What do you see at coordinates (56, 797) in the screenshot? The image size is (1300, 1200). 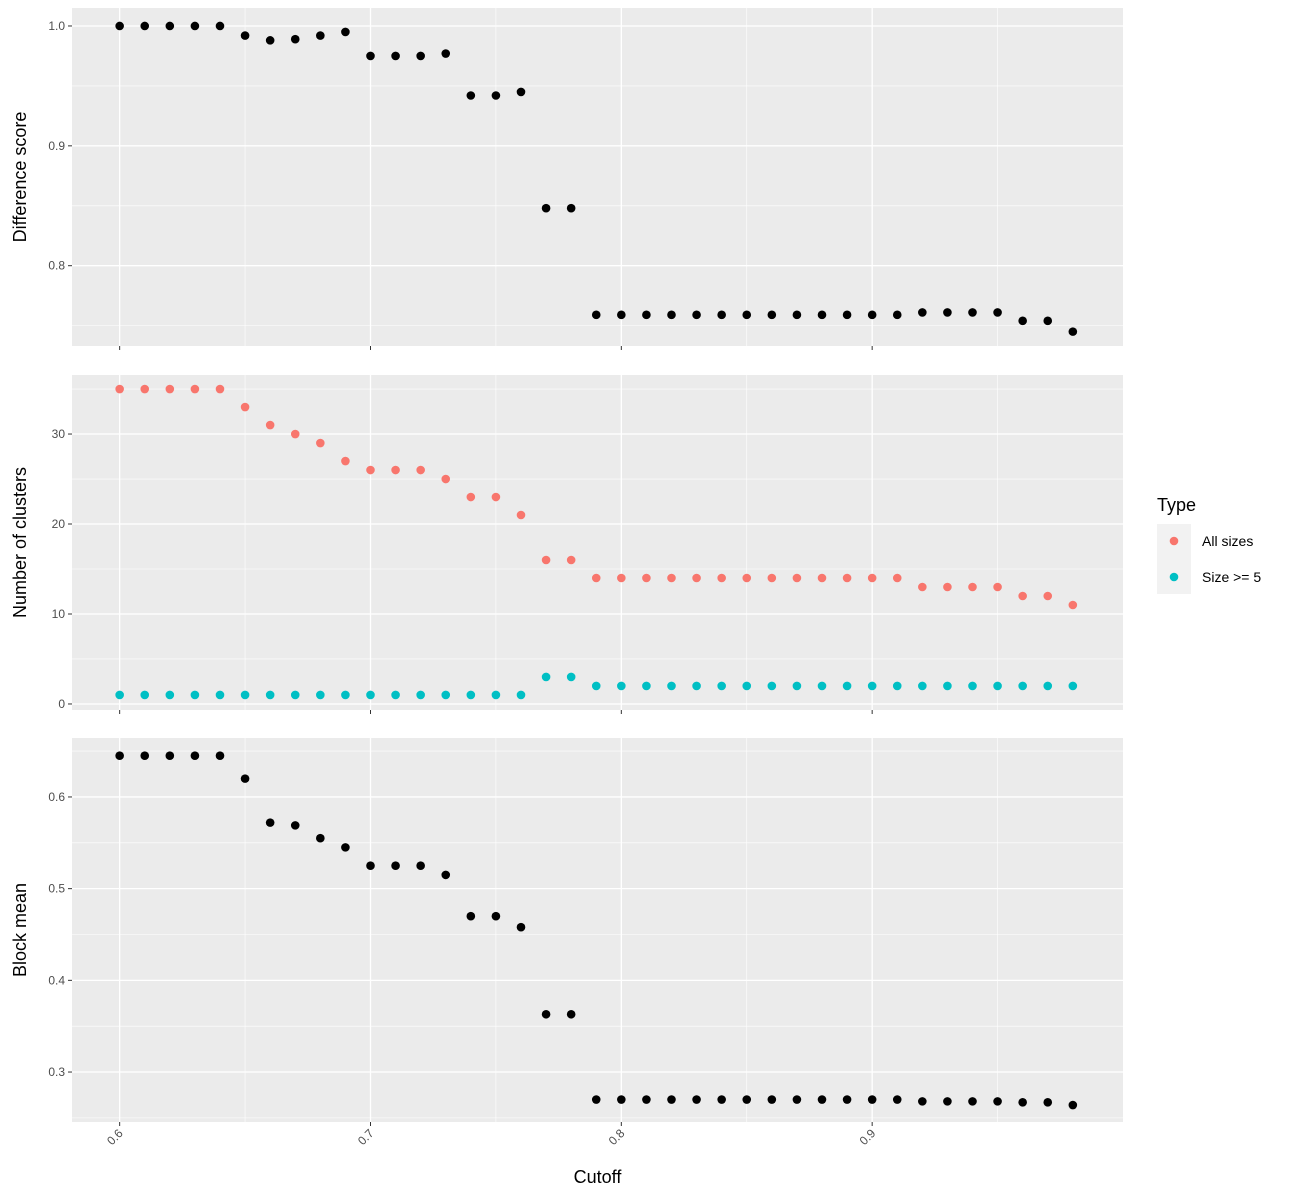 I see `y-tick-label: 0.6` at bounding box center [56, 797].